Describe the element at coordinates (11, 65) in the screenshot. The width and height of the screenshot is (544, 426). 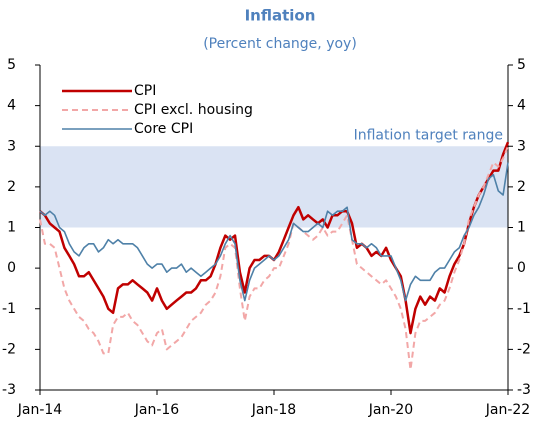
I see `y-tick-label: 5` at that location.